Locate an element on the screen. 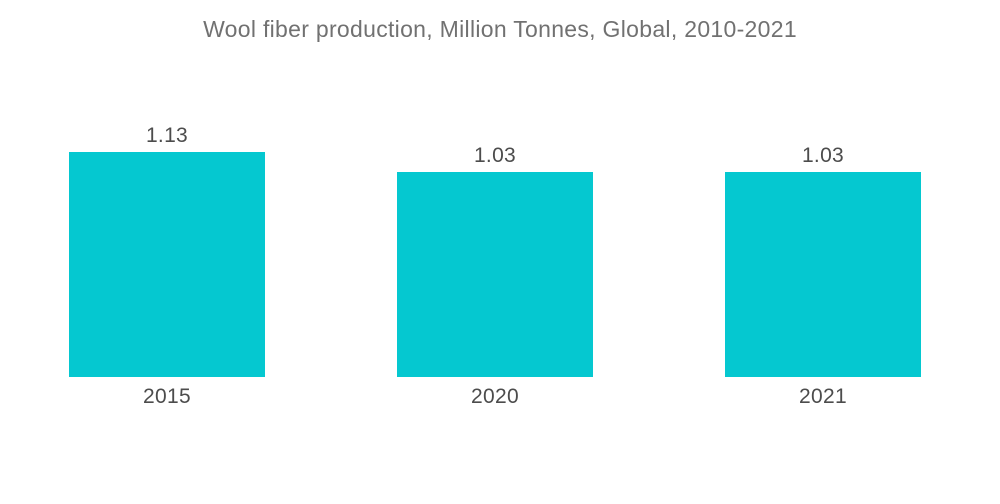 This screenshot has height=504, width=1000. bar-value-label: 1.13 is located at coordinates (167, 135).